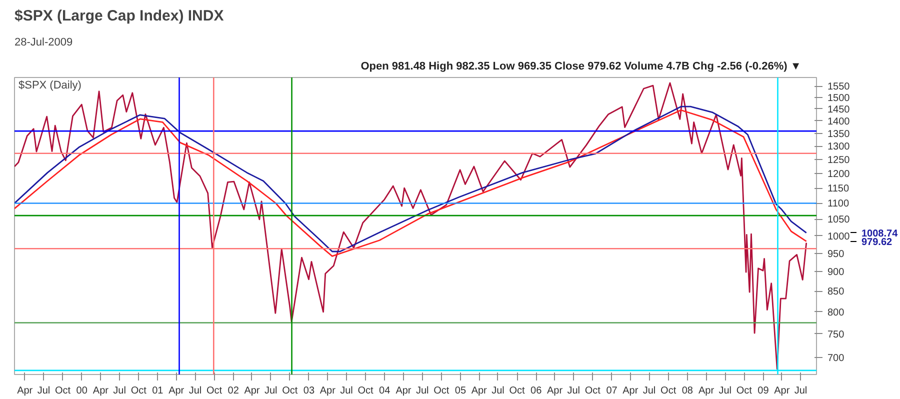  What do you see at coordinates (836, 312) in the screenshot?
I see `y-tick-label: 800` at bounding box center [836, 312].